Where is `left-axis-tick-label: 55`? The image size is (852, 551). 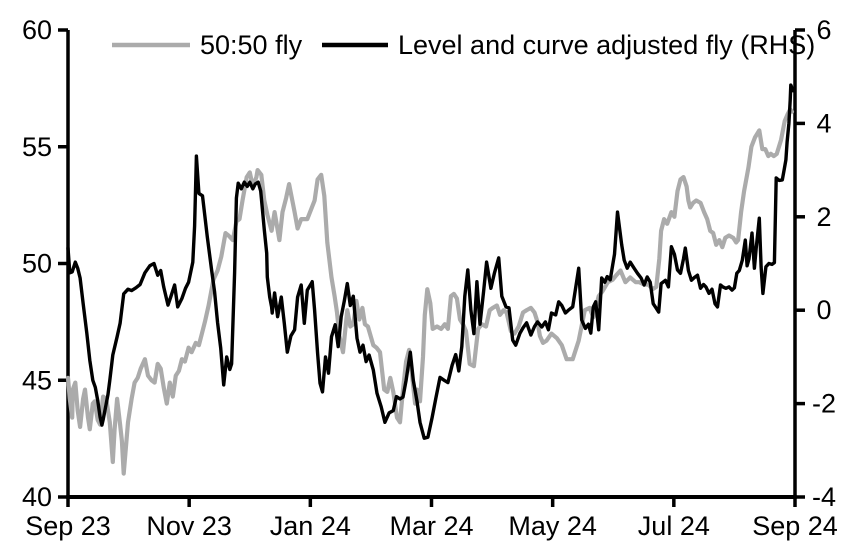 left-axis-tick-label: 55 is located at coordinates (37, 147).